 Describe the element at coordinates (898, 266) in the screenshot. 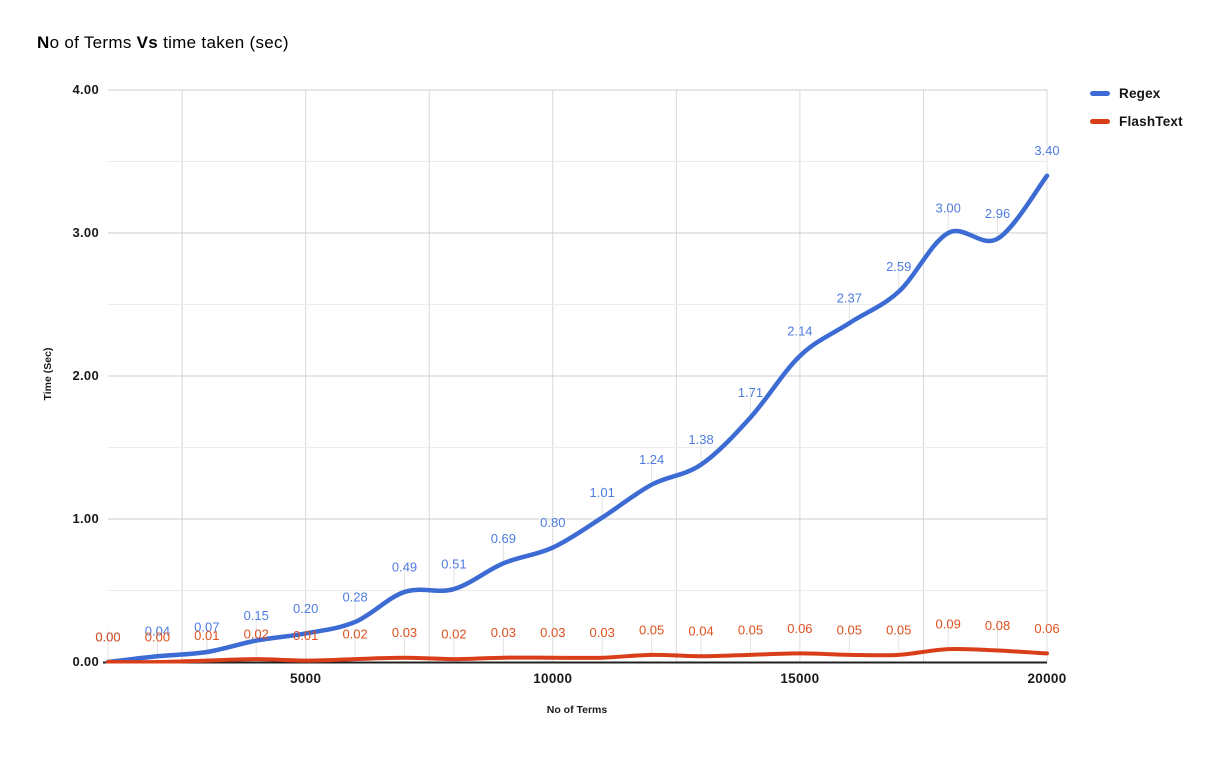

I see `data-label-regex: 2.59` at that location.